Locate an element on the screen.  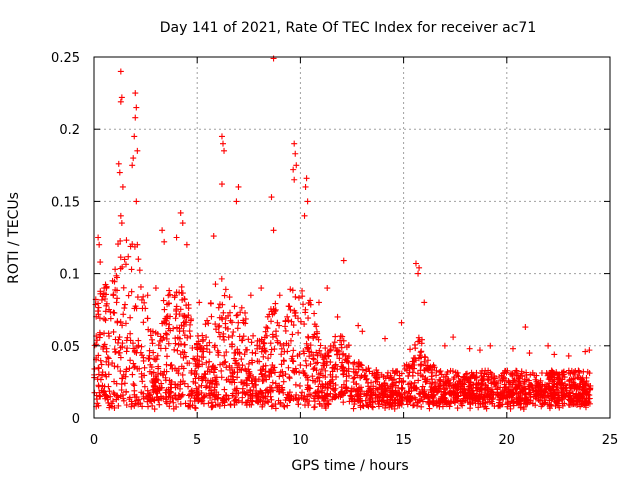
x-tick-labels: 0 5 10 15 20 25 is located at coordinates (354, 440).